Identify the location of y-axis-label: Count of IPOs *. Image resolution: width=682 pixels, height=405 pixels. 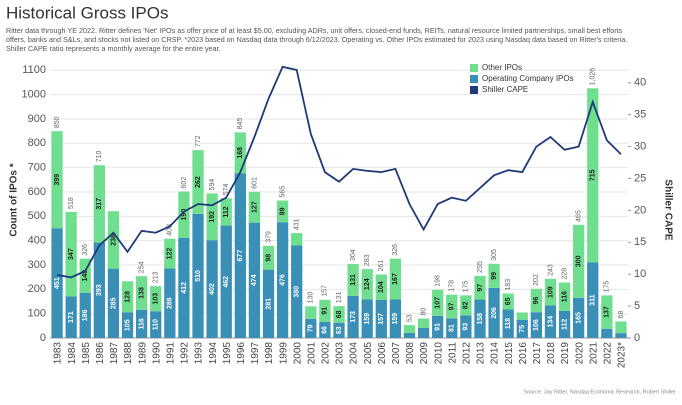
(14, 199).